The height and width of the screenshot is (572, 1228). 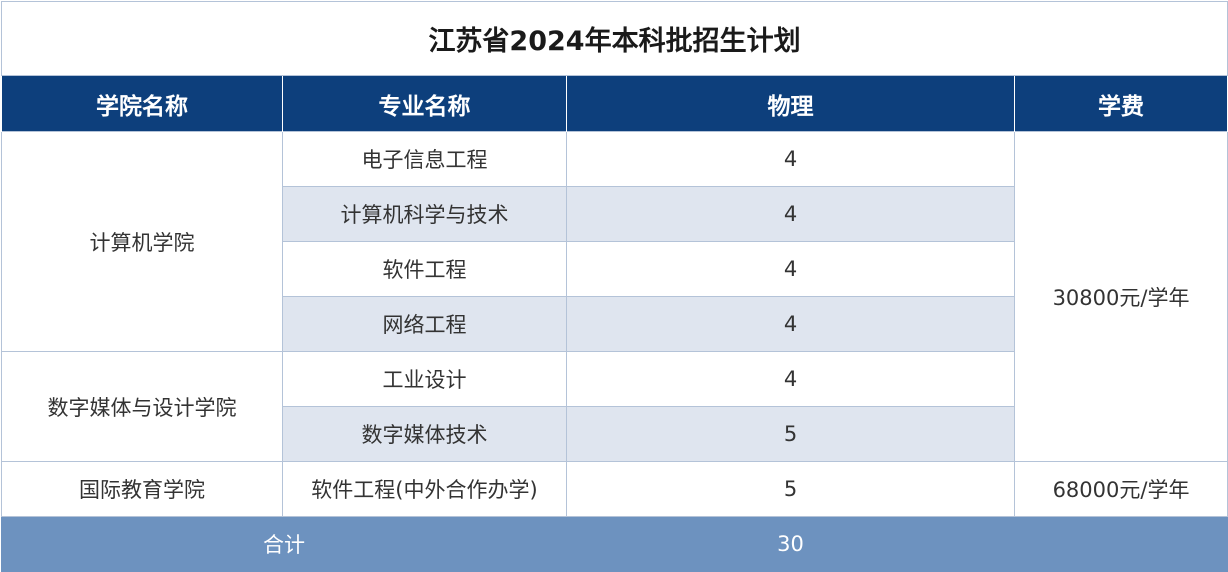 I want to click on major-cell: 网络工程, so click(x=424, y=324).